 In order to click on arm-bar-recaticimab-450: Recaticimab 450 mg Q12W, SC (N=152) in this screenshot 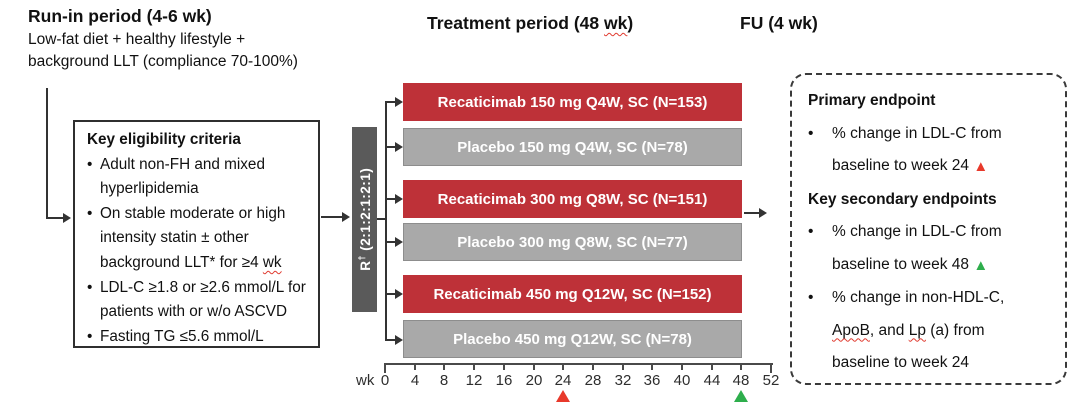, I will do `click(572, 294)`.